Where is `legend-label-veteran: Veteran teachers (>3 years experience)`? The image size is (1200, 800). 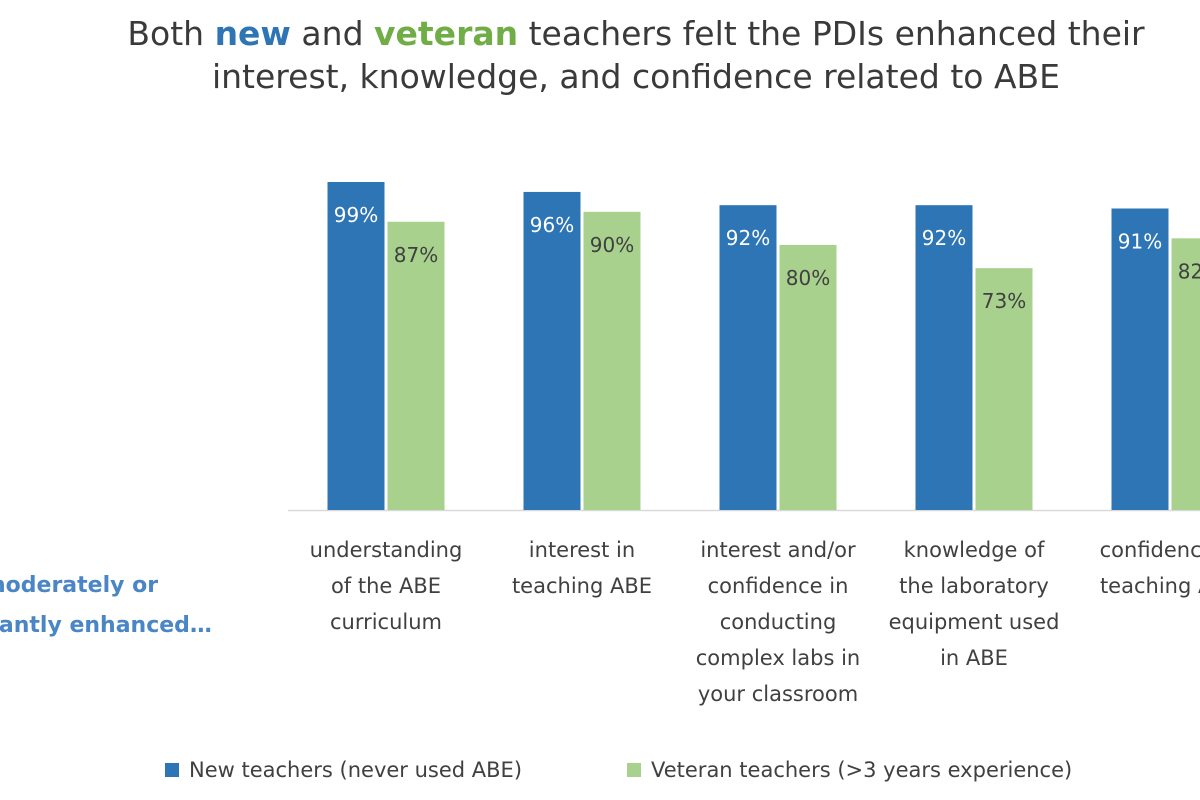 legend-label-veteran: Veteran teachers (>3 years experience) is located at coordinates (862, 770).